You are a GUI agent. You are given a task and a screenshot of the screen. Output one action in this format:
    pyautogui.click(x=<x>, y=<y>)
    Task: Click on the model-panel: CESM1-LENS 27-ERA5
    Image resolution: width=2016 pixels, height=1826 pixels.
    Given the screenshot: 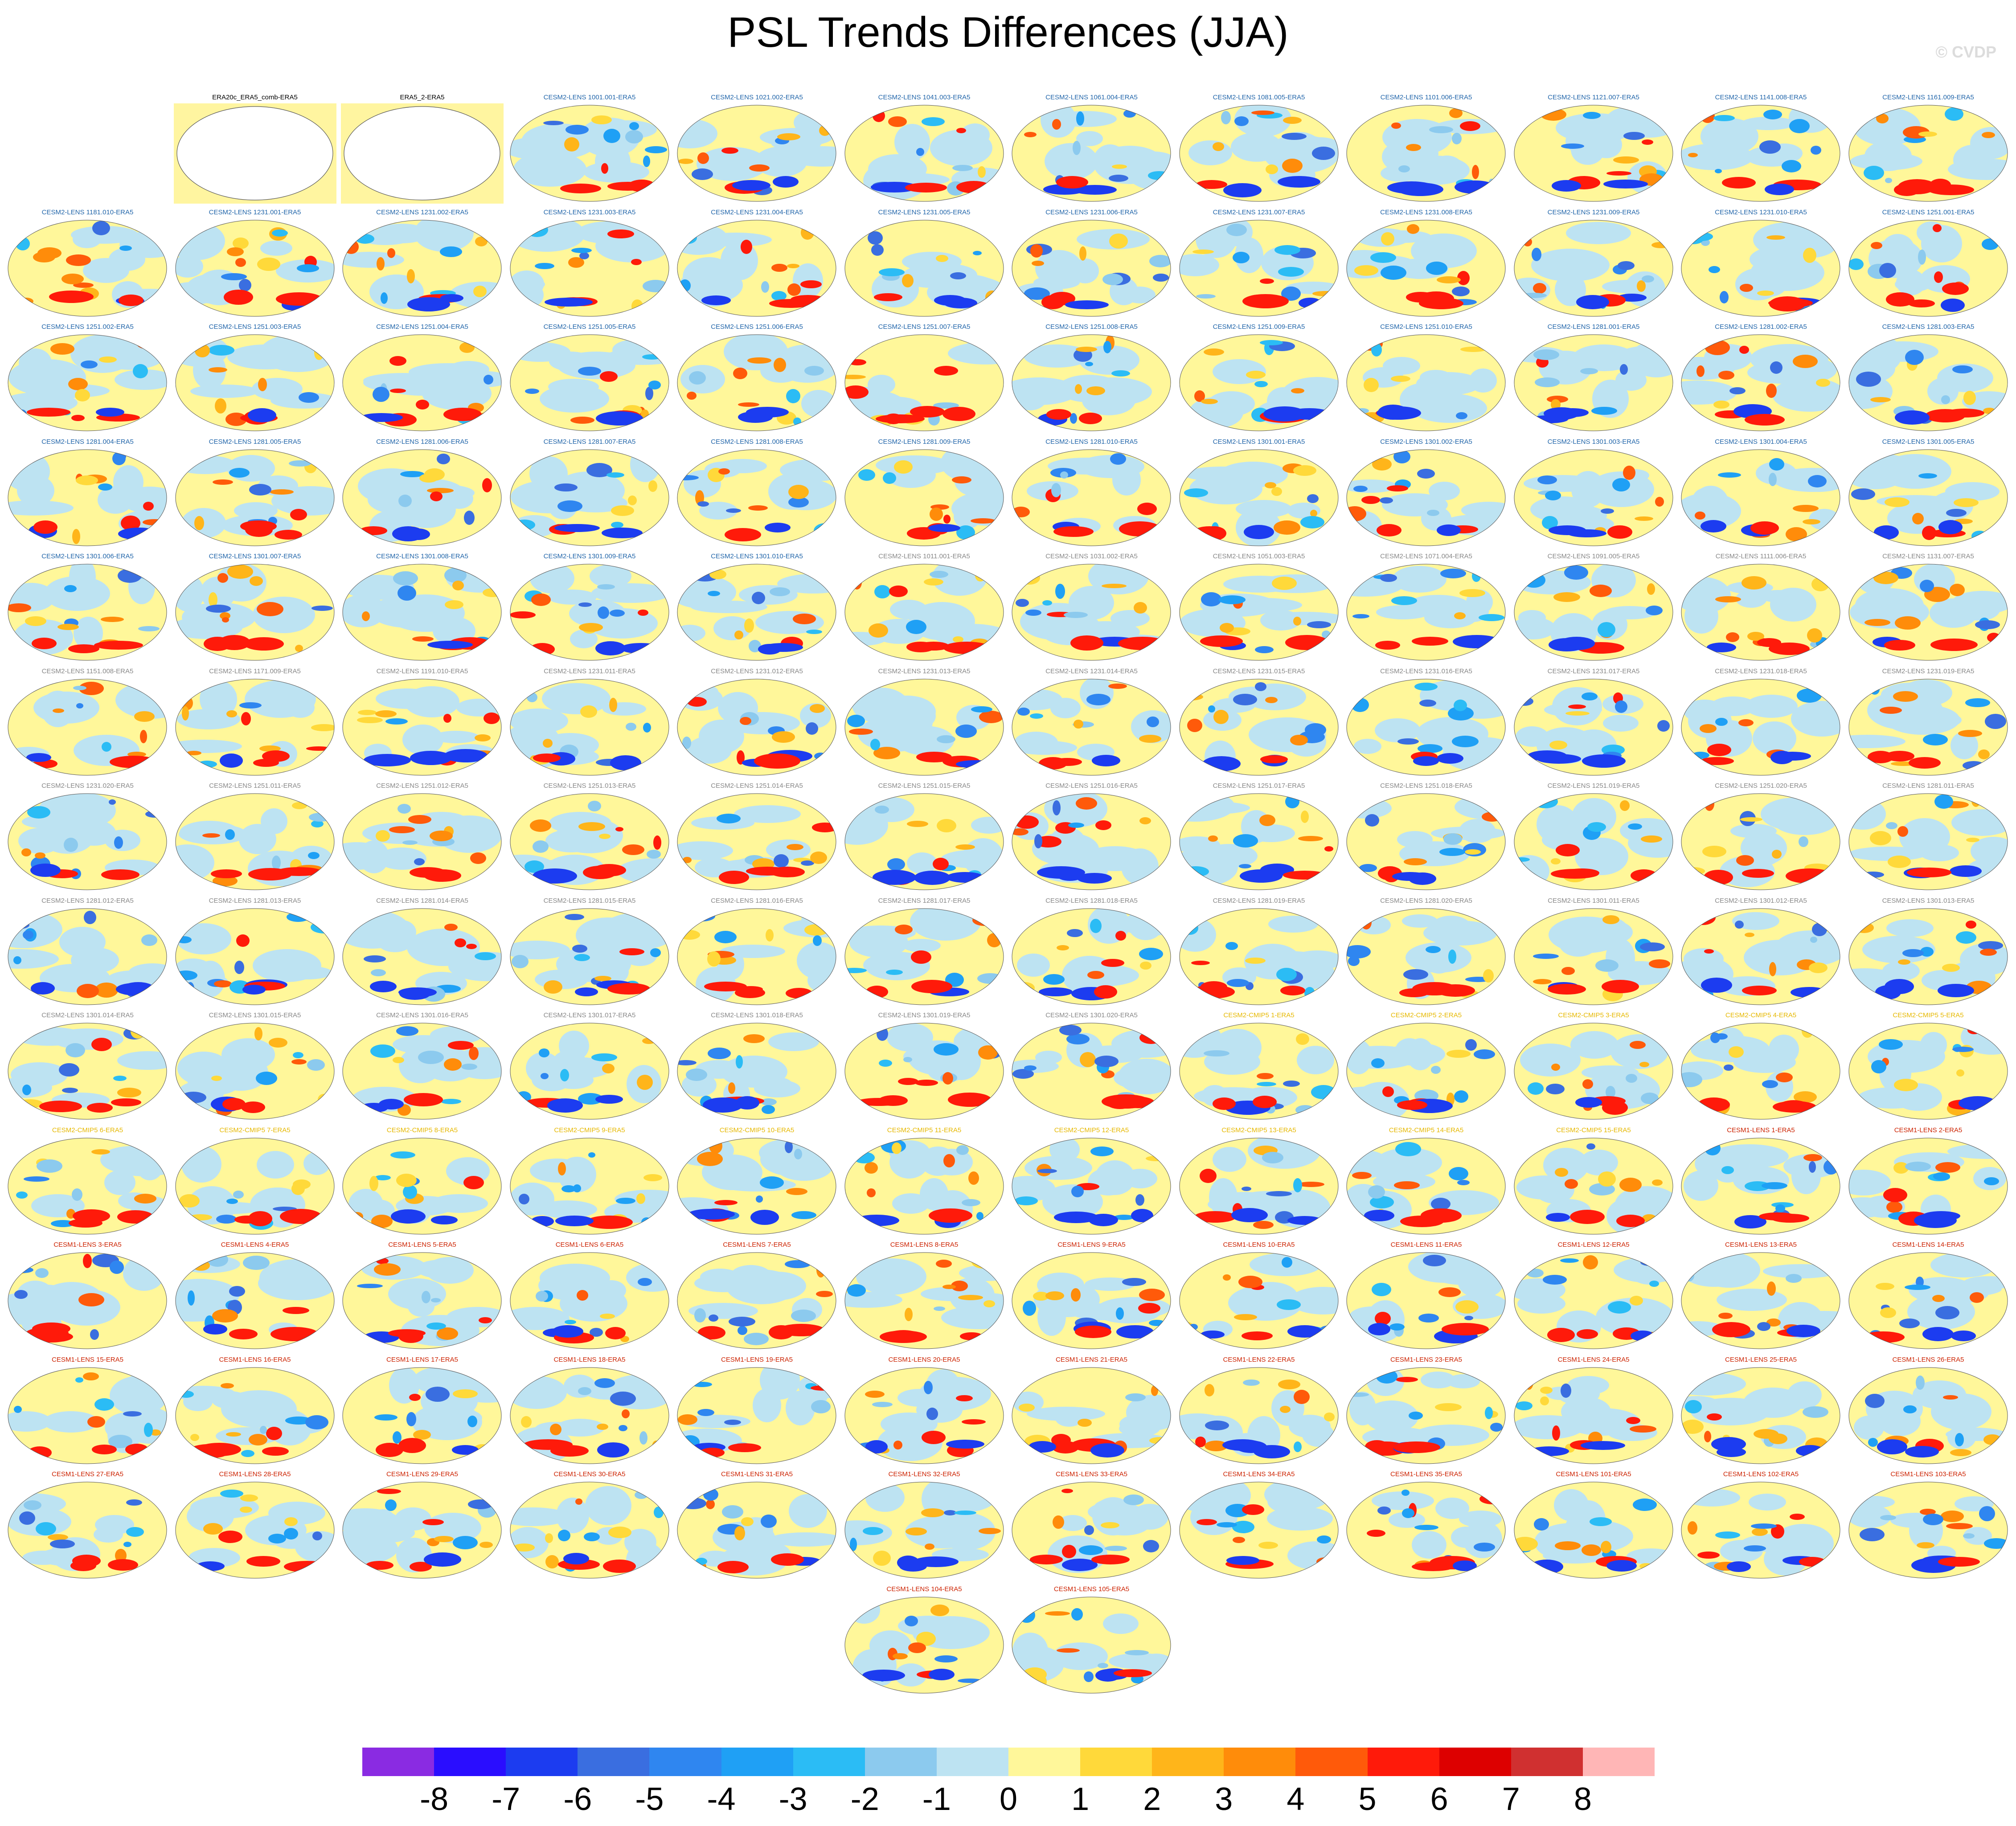 What is the action you would take?
    pyautogui.click(x=87, y=1527)
    